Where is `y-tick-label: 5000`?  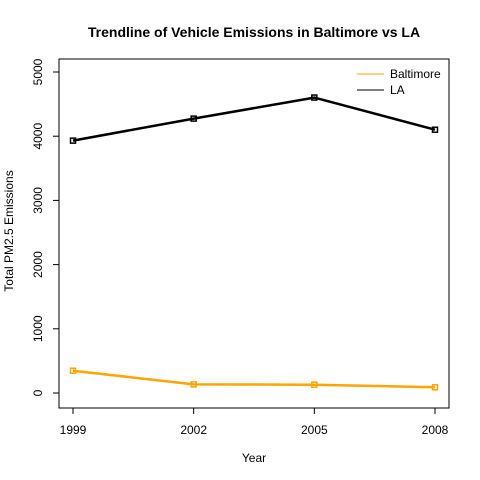
y-tick-label: 5000 is located at coordinates (38, 71).